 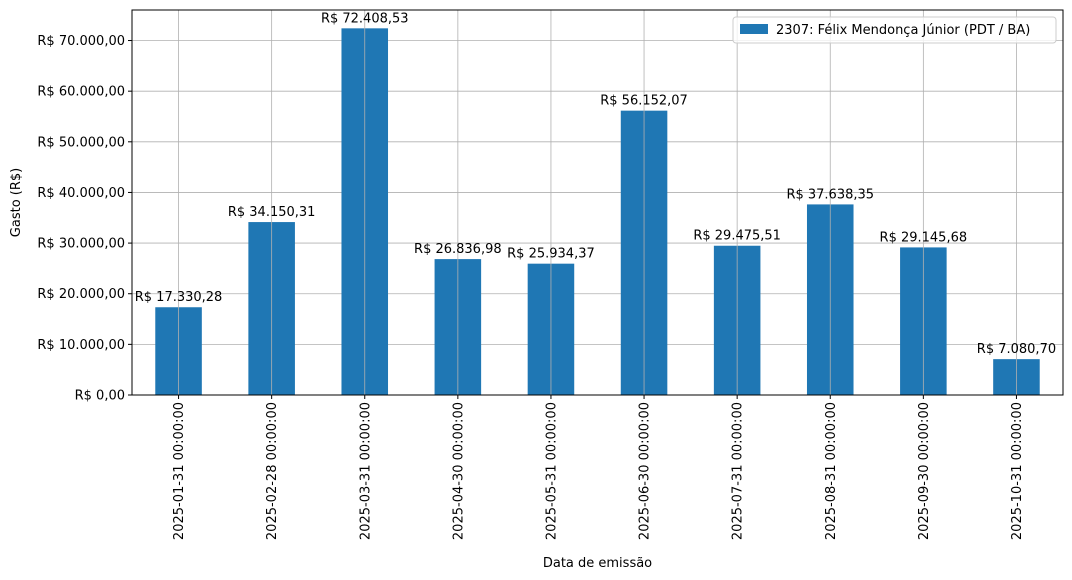 What do you see at coordinates (597, 563) in the screenshot?
I see `x-axis-title: Data de emissão` at bounding box center [597, 563].